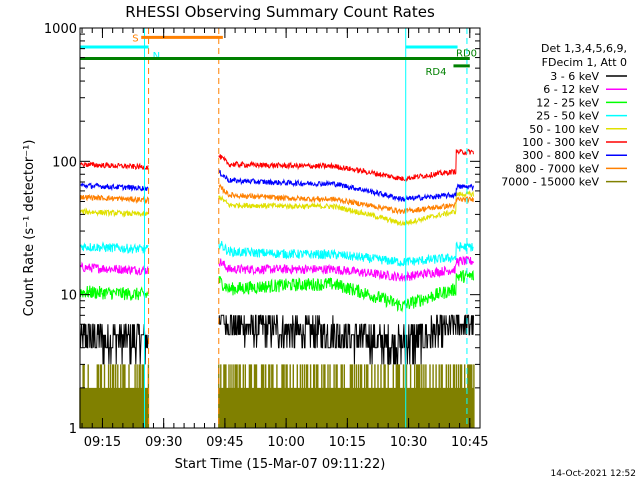 The image size is (640, 480). I want to click on x-tick-label-6: 10:45, so click(469, 442).